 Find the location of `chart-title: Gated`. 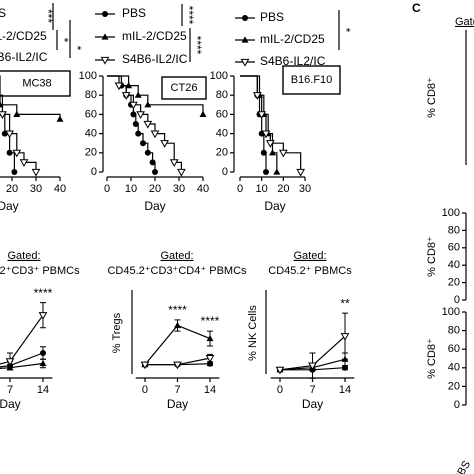

chart-title: Gated is located at coordinates (464, 22).